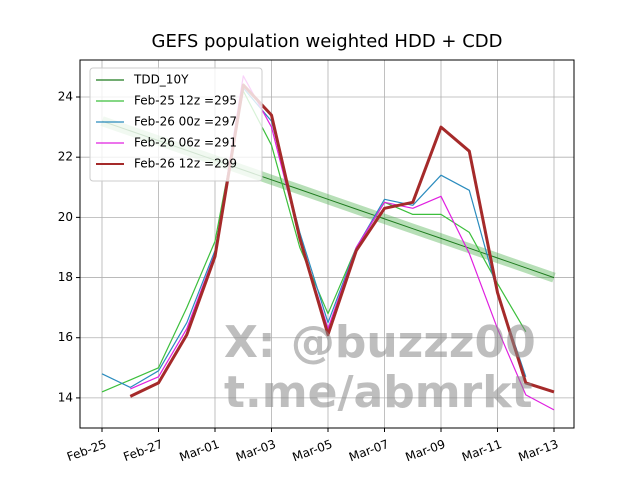  I want to click on legend-label: TDD_10Y, so click(161, 80).